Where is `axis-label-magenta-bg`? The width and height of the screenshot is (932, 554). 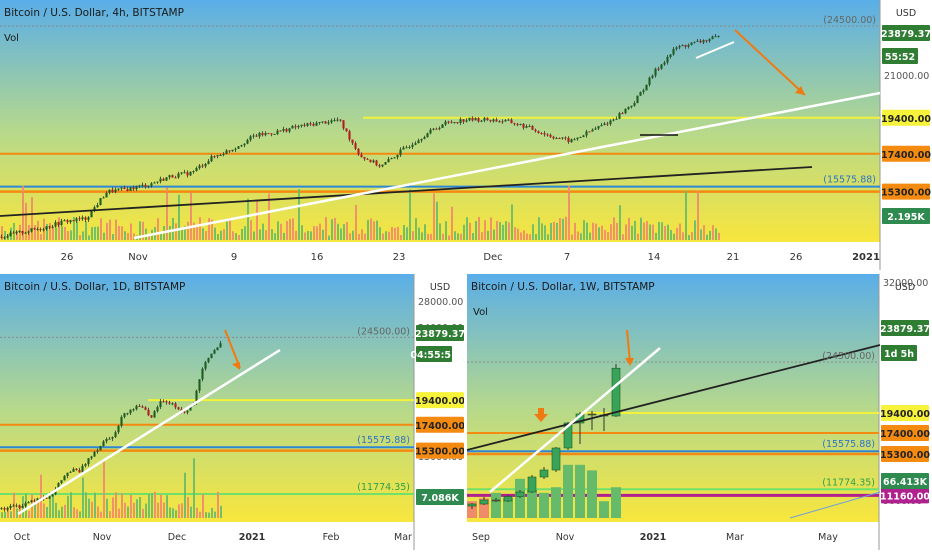 axis-label-magenta-bg is located at coordinates (905, 495).